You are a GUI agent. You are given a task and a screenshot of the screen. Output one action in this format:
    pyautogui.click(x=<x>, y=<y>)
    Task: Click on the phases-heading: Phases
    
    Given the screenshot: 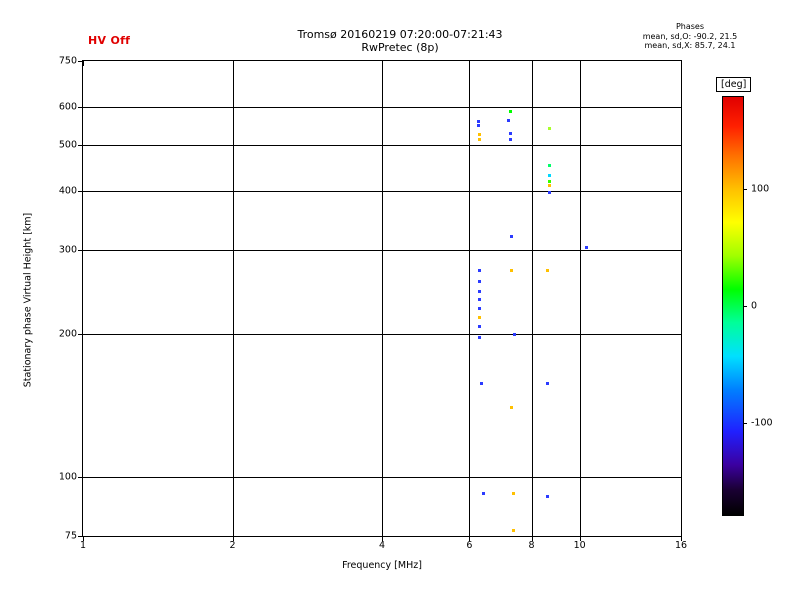 What is the action you would take?
    pyautogui.click(x=690, y=26)
    